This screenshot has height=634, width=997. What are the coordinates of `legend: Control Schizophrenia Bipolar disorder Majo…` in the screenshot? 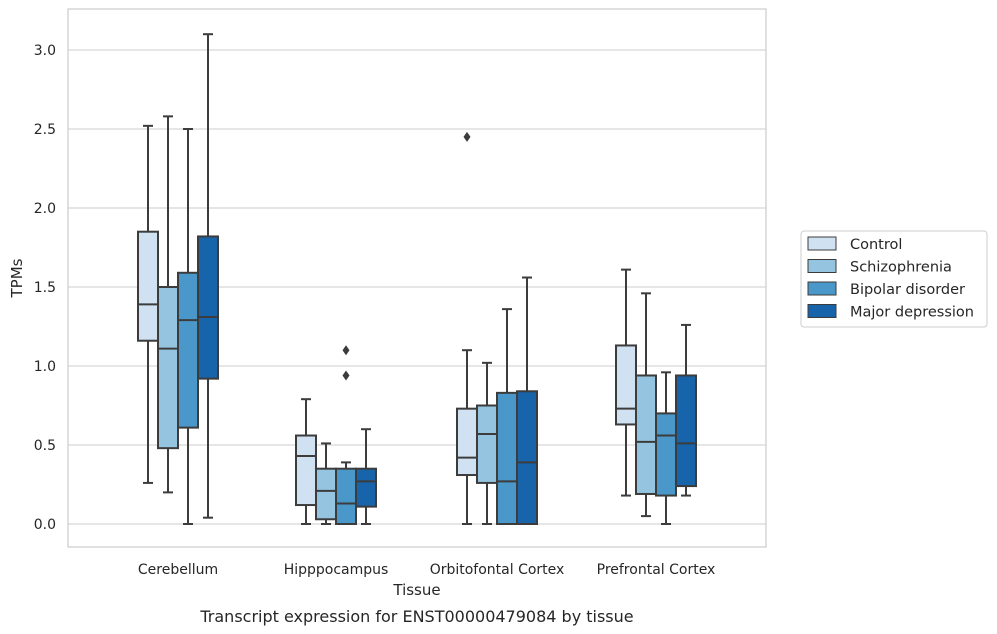 It's located at (894, 279).